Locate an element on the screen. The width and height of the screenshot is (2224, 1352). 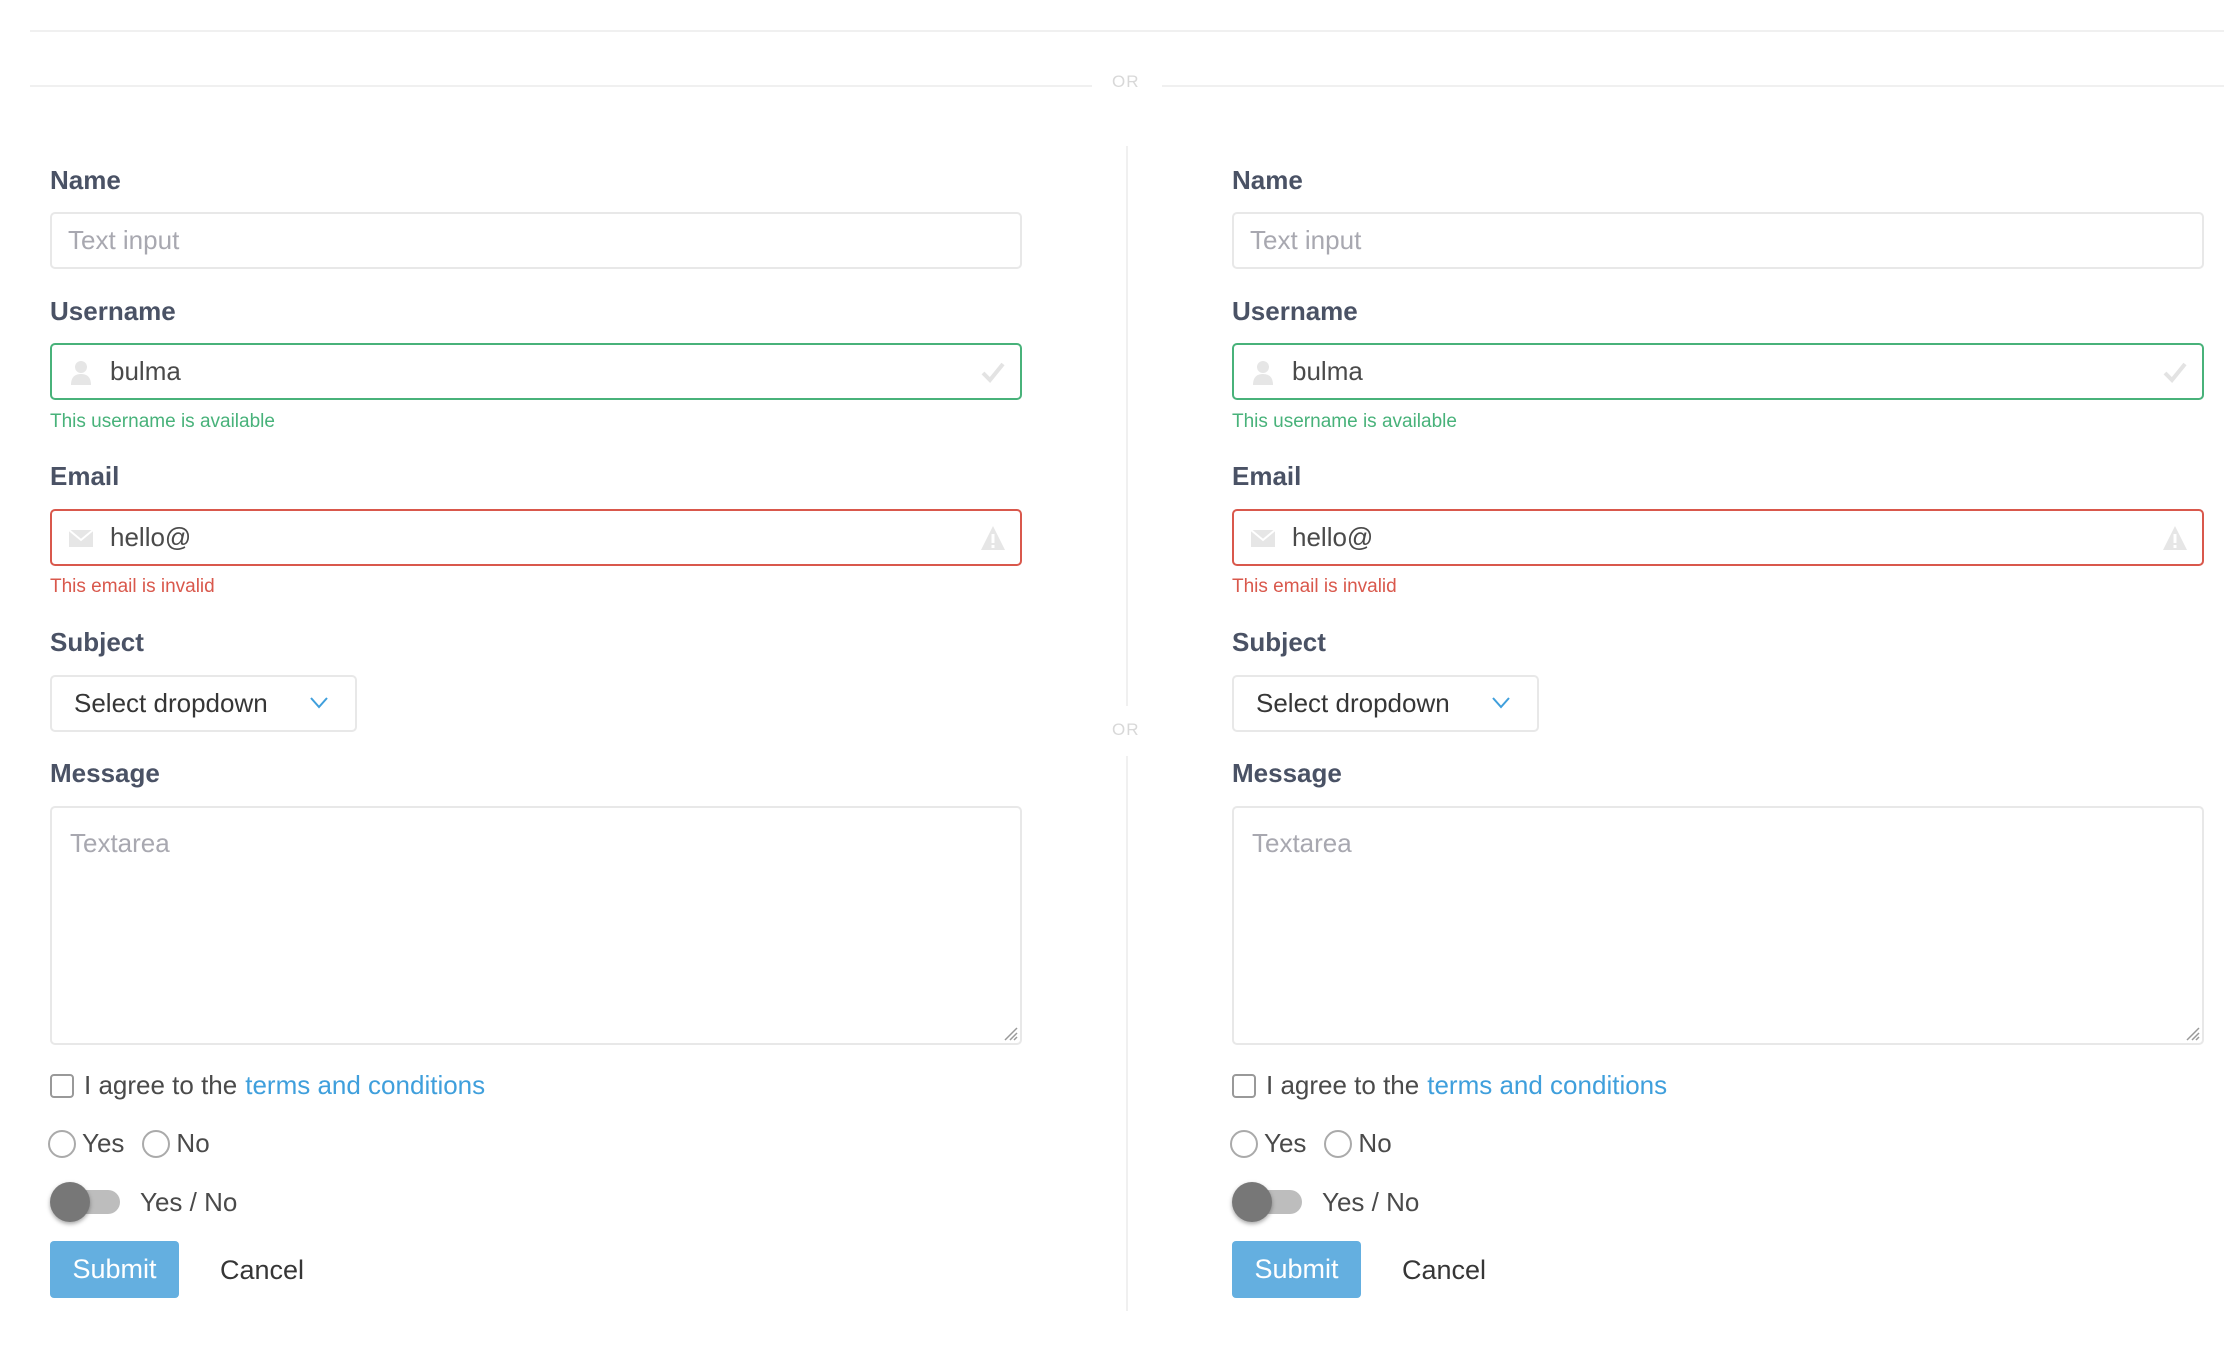
vertical-divider-top is located at coordinates (1127, 426).